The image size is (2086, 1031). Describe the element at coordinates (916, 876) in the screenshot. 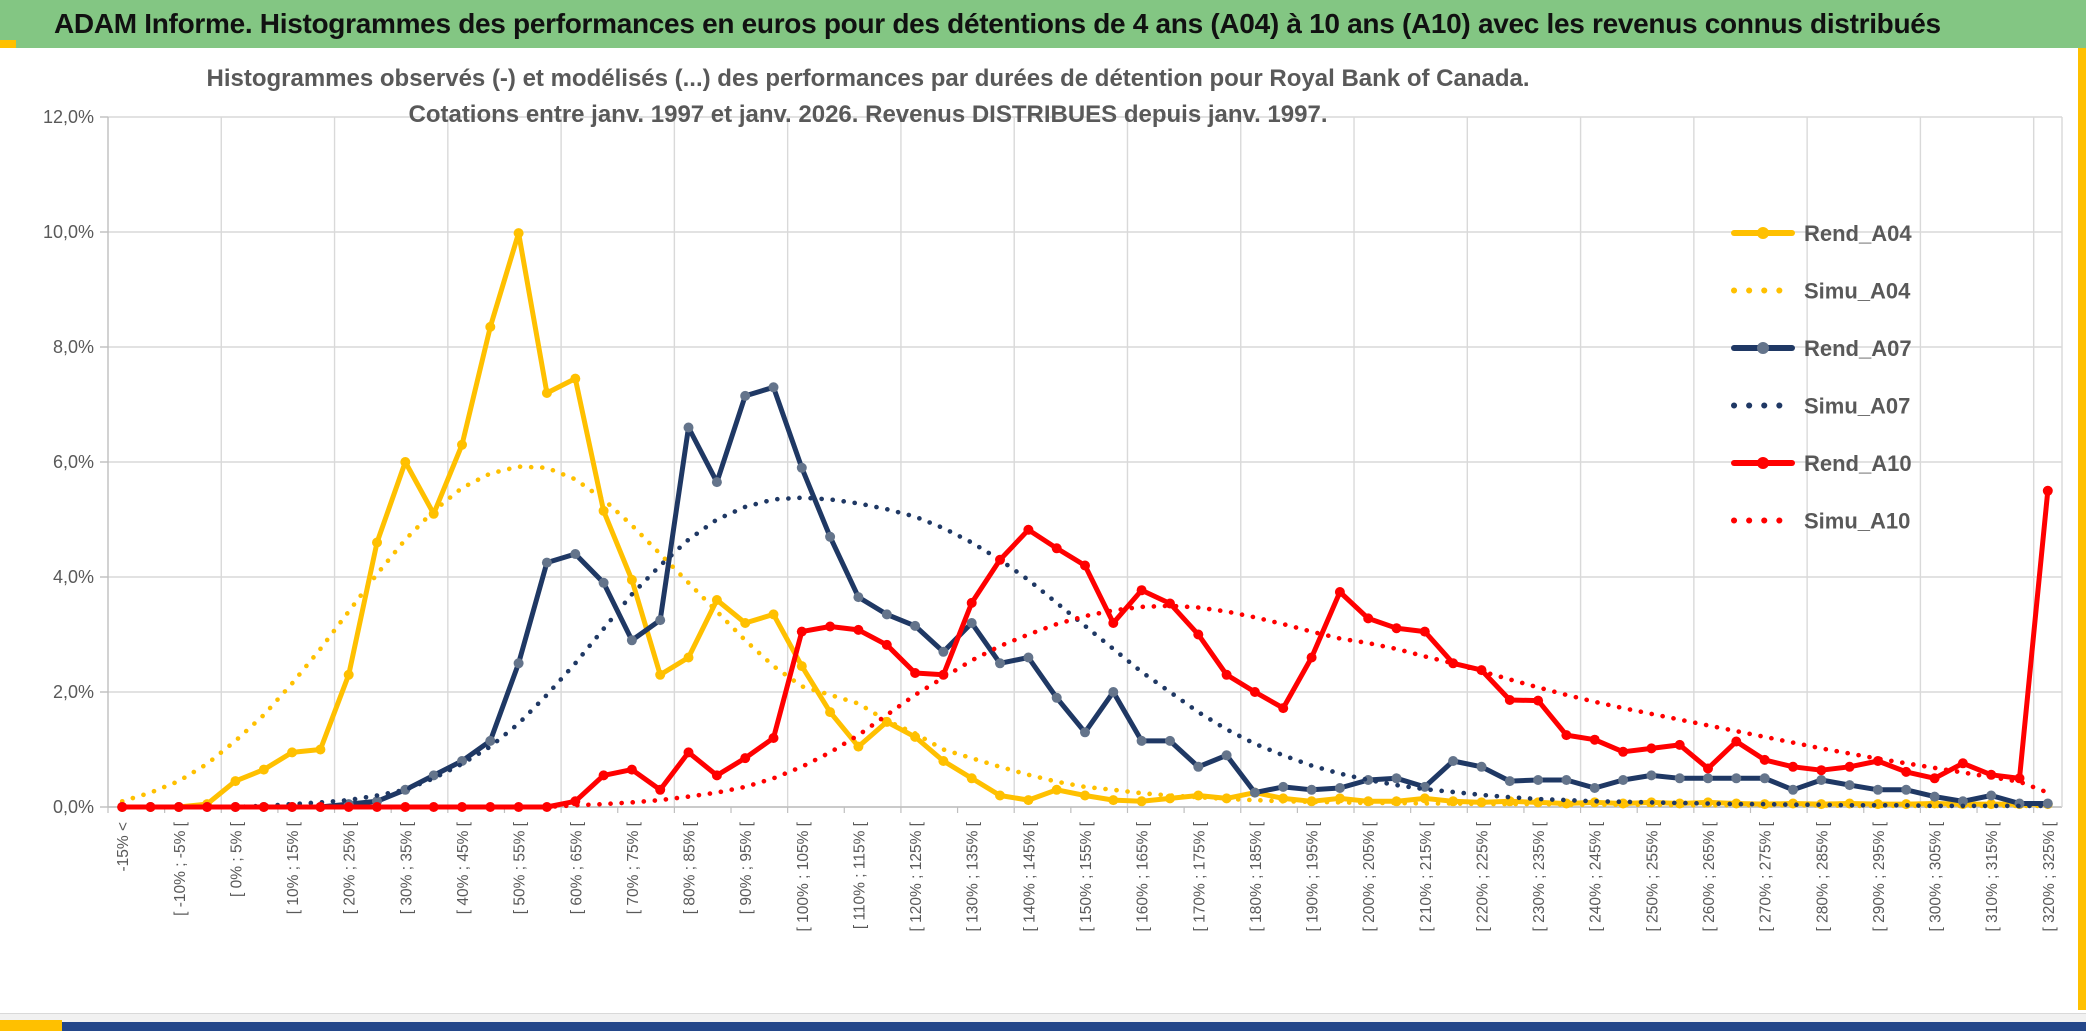

I see `x-axis-label: [ 120% ; 125% [` at that location.